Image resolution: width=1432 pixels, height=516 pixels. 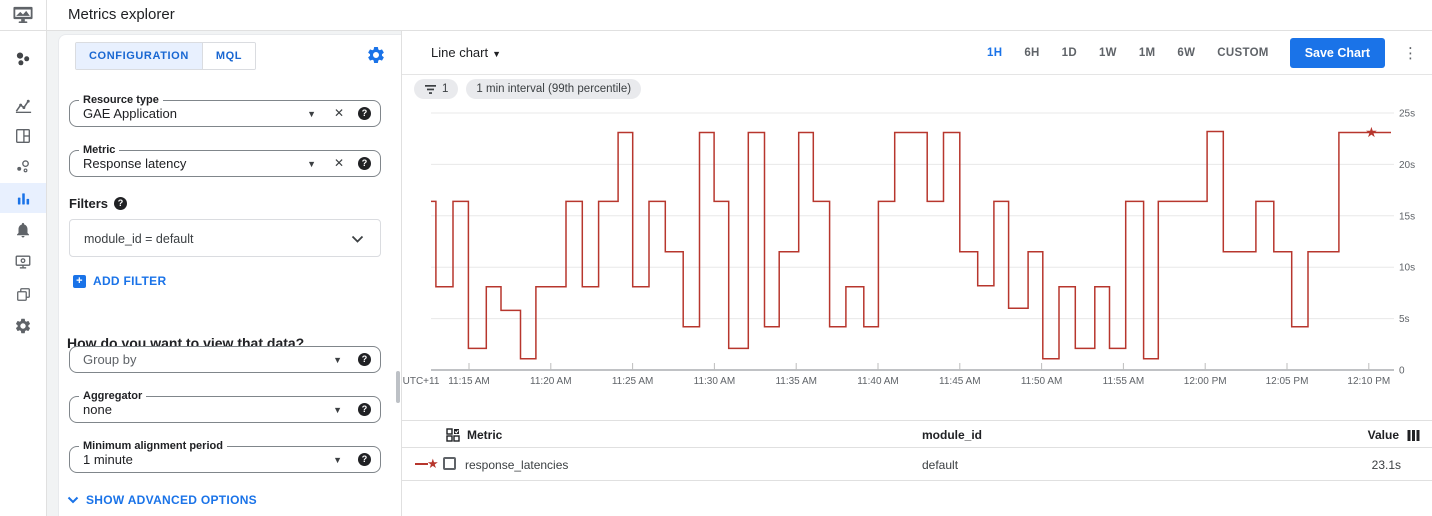 What do you see at coordinates (1287, 381) in the screenshot?
I see `x-axis-label: 12:05 PM` at bounding box center [1287, 381].